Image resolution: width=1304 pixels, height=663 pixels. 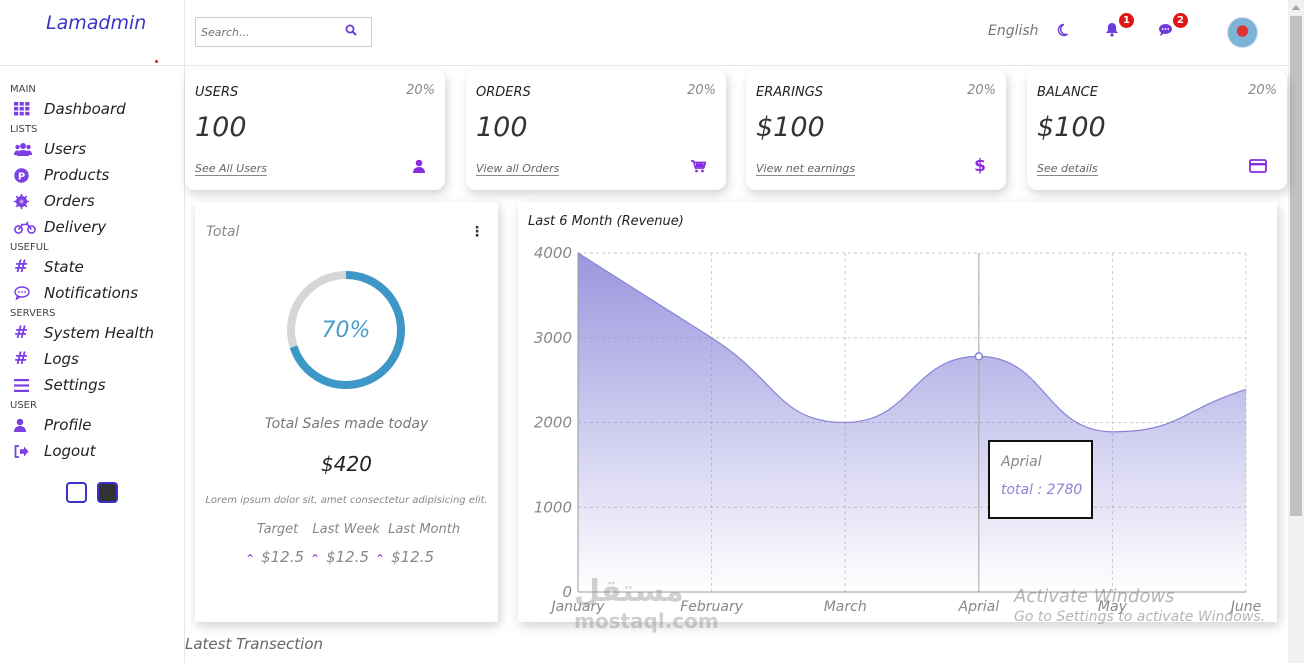 What do you see at coordinates (64, 267) in the screenshot?
I see `sidebar-item-label: State` at bounding box center [64, 267].